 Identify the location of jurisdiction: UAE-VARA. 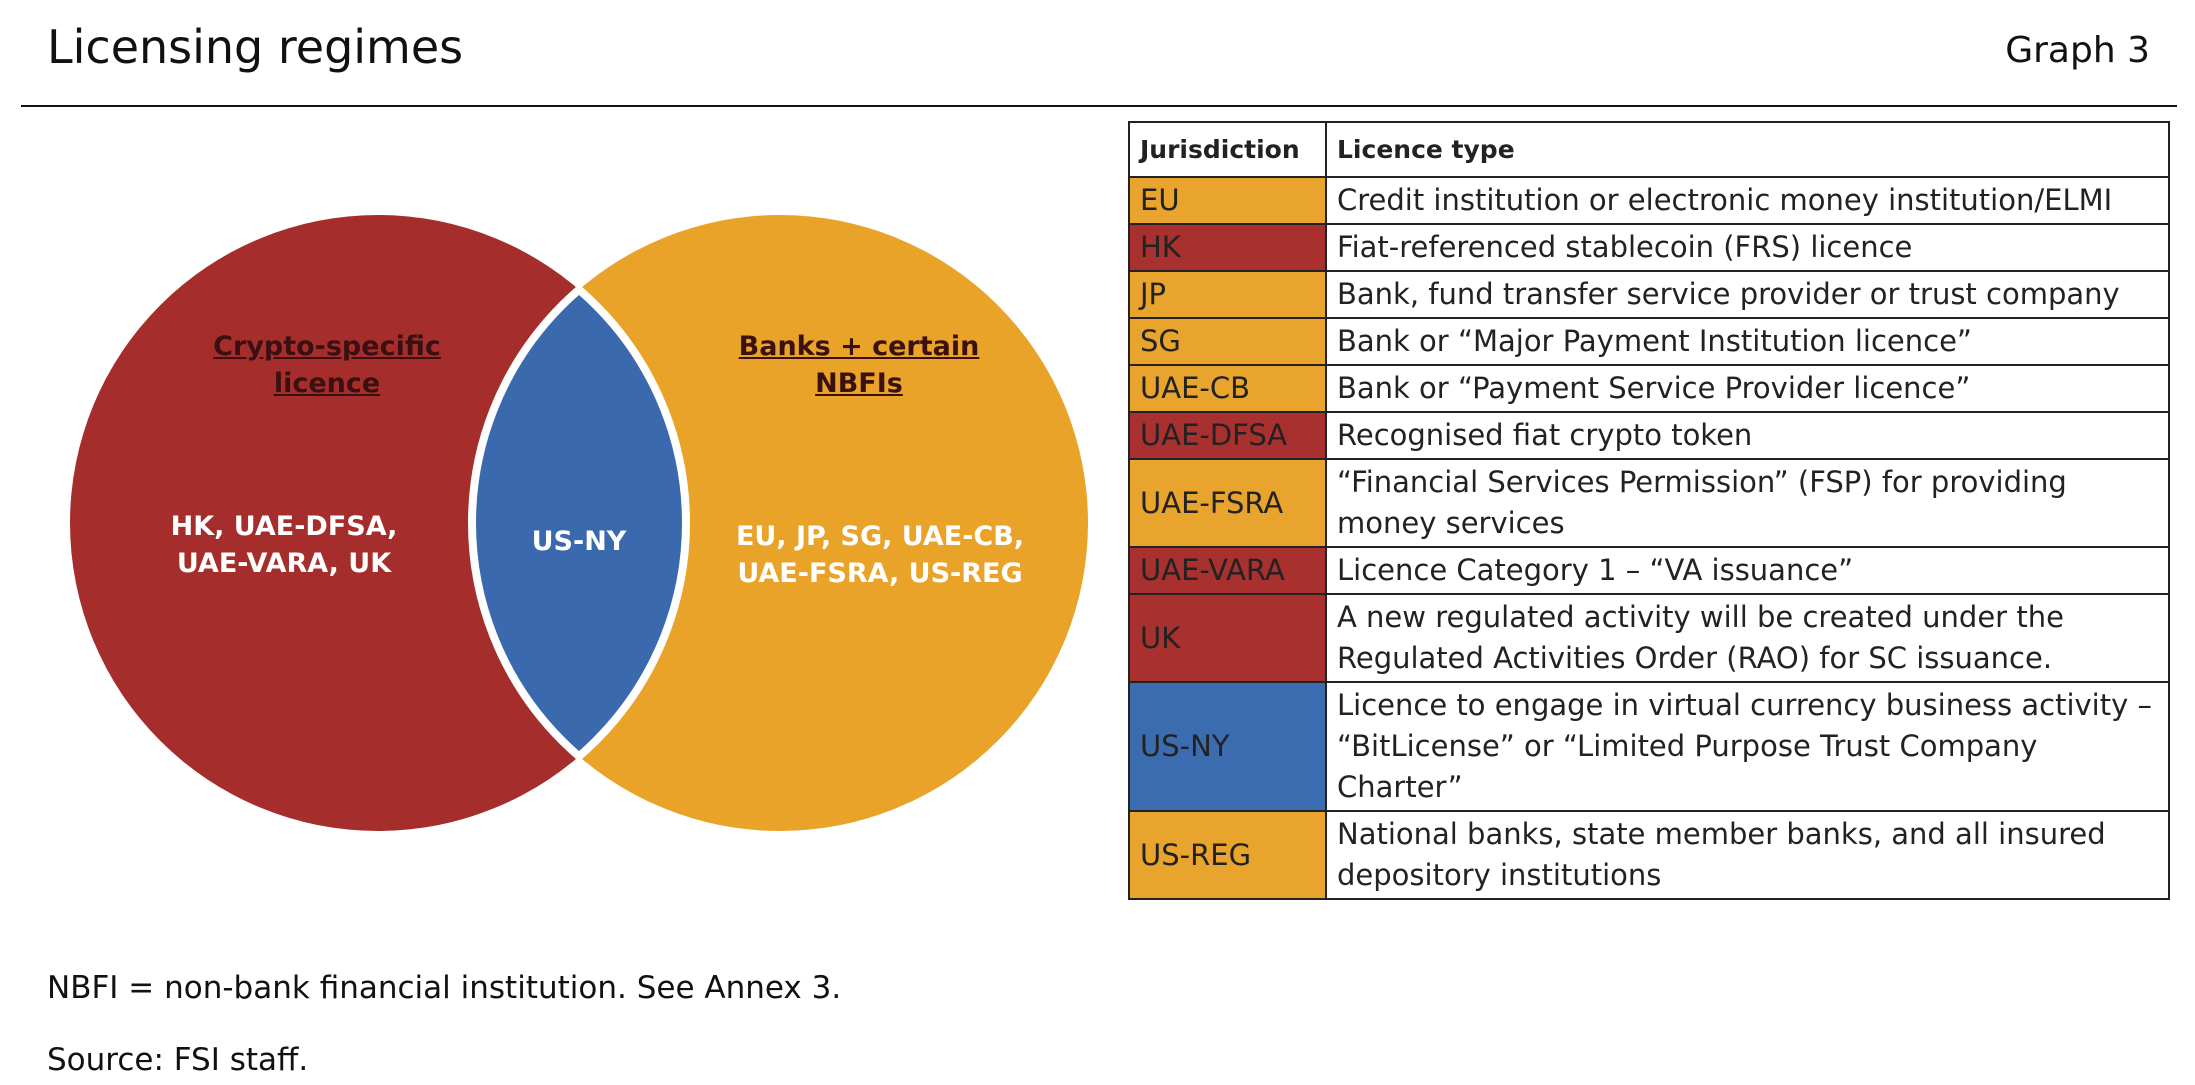
(1227, 570).